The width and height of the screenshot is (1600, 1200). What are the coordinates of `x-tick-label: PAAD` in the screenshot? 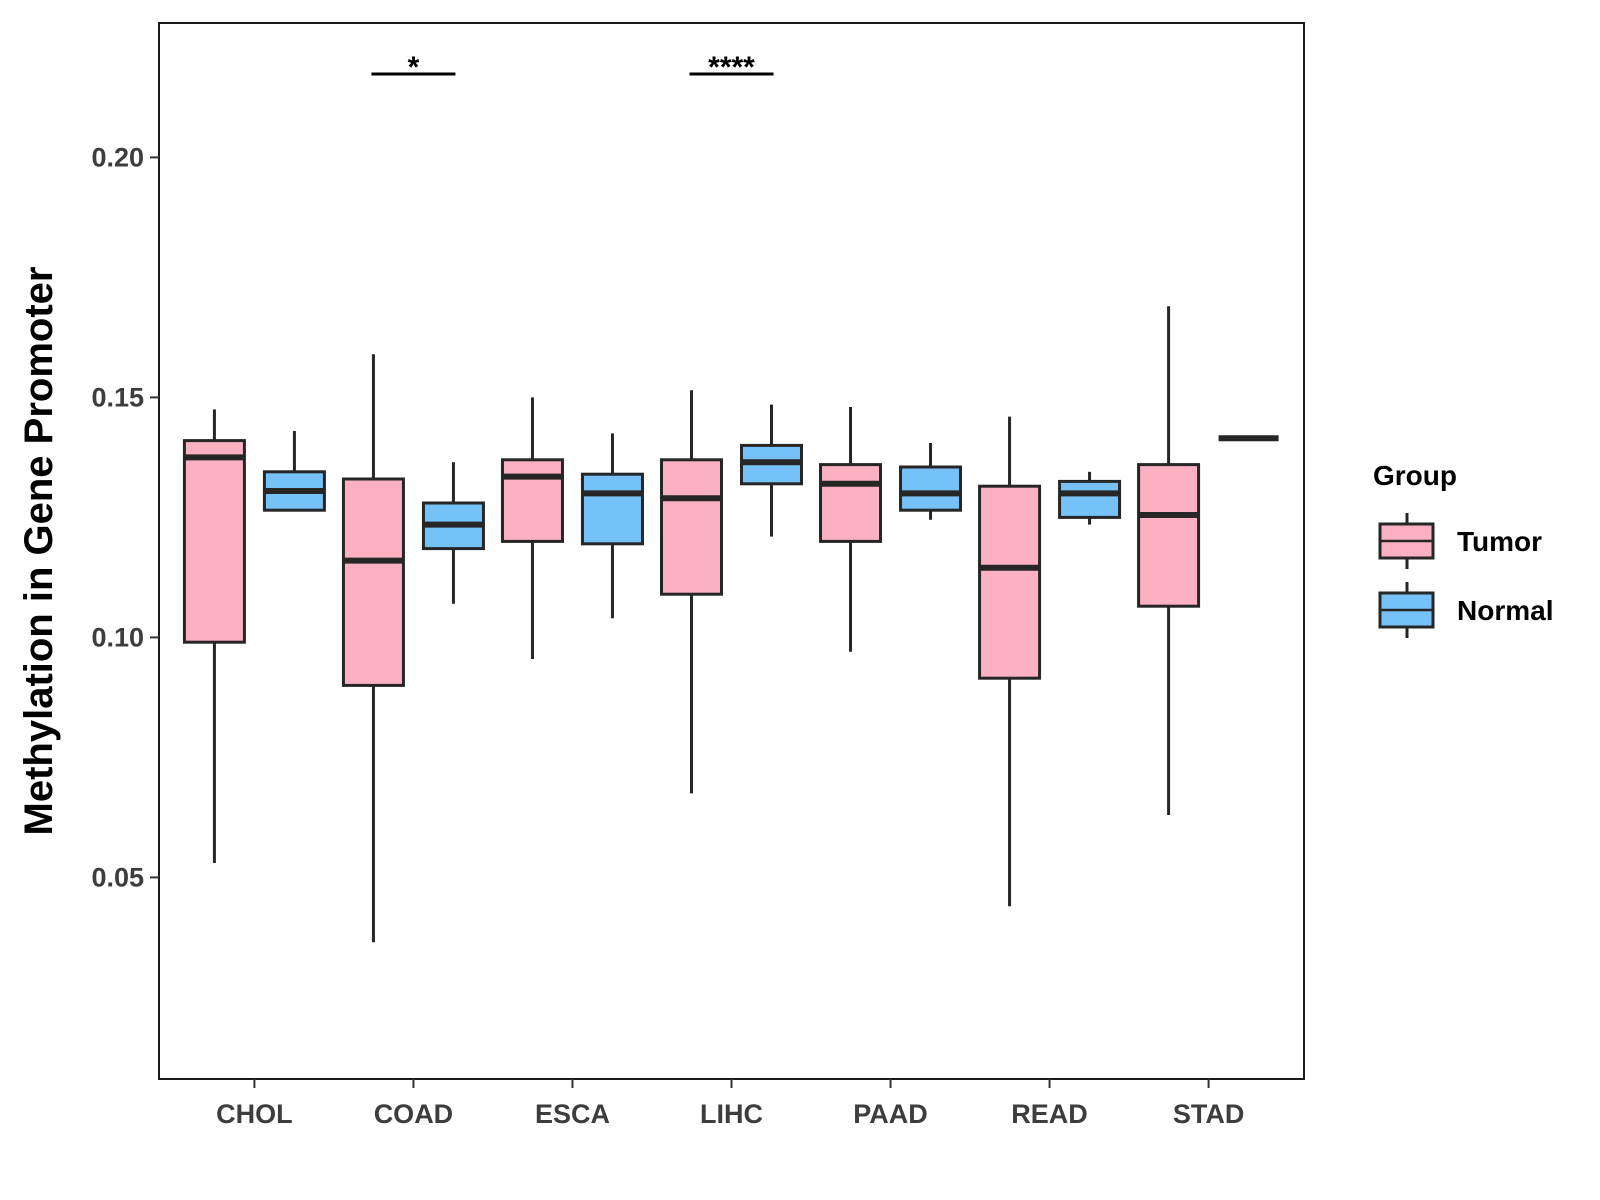 It's located at (890, 1114).